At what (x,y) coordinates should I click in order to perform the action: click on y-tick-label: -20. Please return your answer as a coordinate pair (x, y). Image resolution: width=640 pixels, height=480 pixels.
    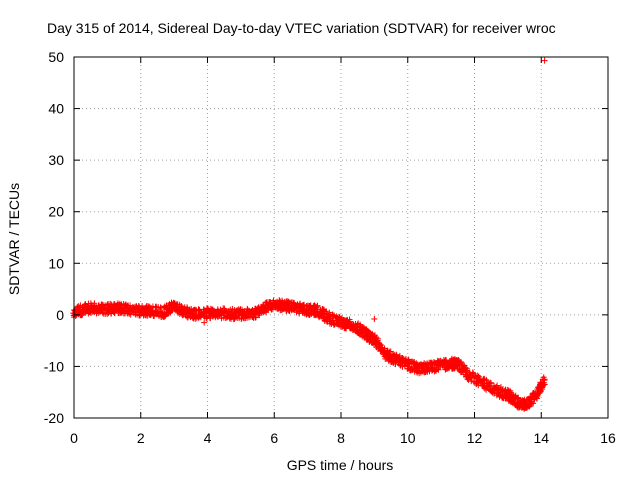
    Looking at the image, I should click on (54, 418).